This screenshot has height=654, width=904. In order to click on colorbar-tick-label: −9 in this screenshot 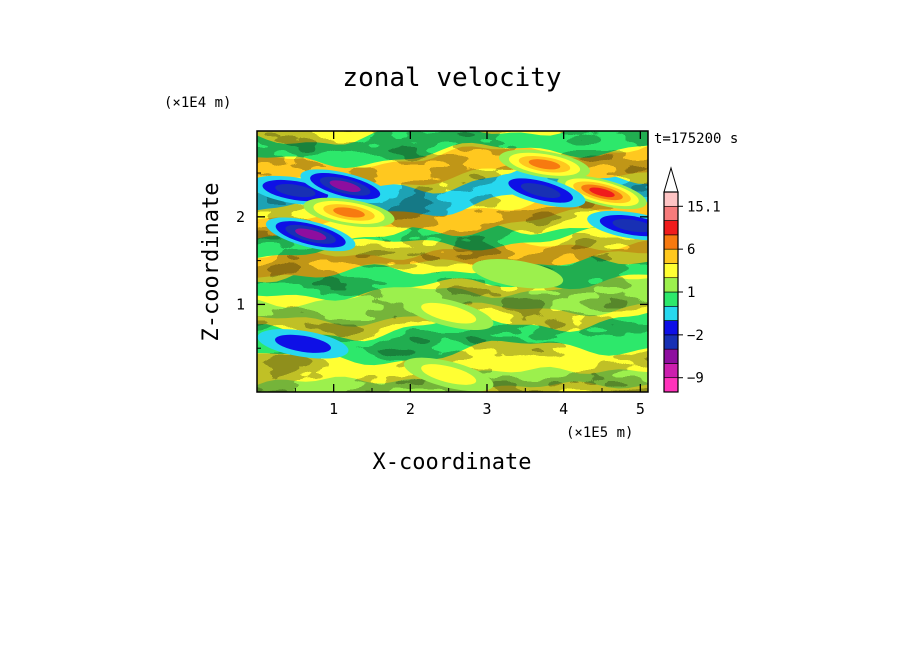, I will do `click(695, 379)`.